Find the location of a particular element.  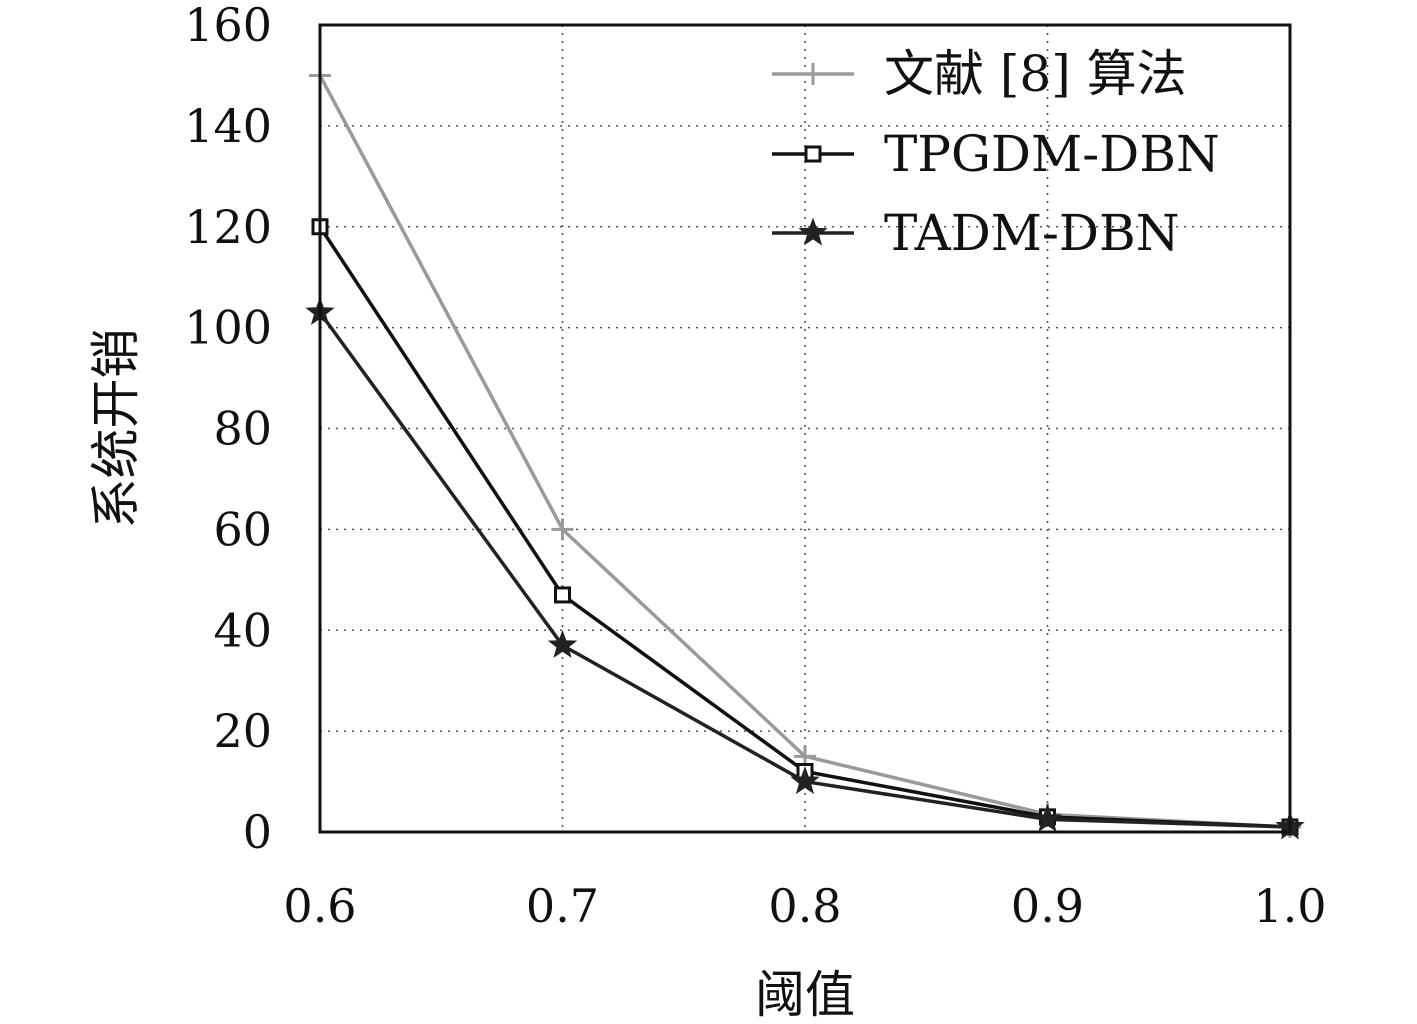

y-tick-label: 20 is located at coordinates (242, 731).